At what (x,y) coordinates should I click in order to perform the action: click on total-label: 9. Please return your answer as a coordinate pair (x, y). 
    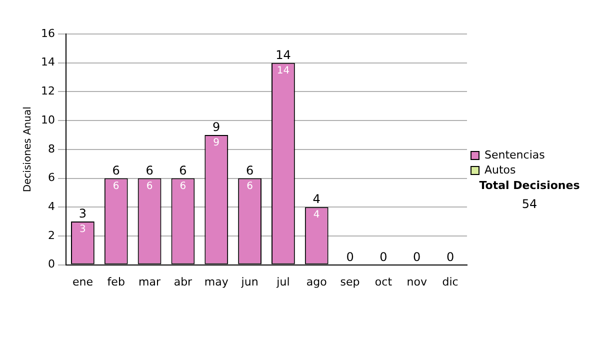
    Looking at the image, I should click on (216, 127).